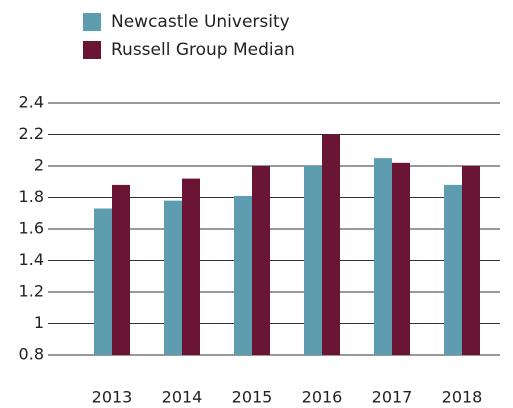  Describe the element at coordinates (322, 397) in the screenshot. I see `x-tick-label: 2016` at that location.